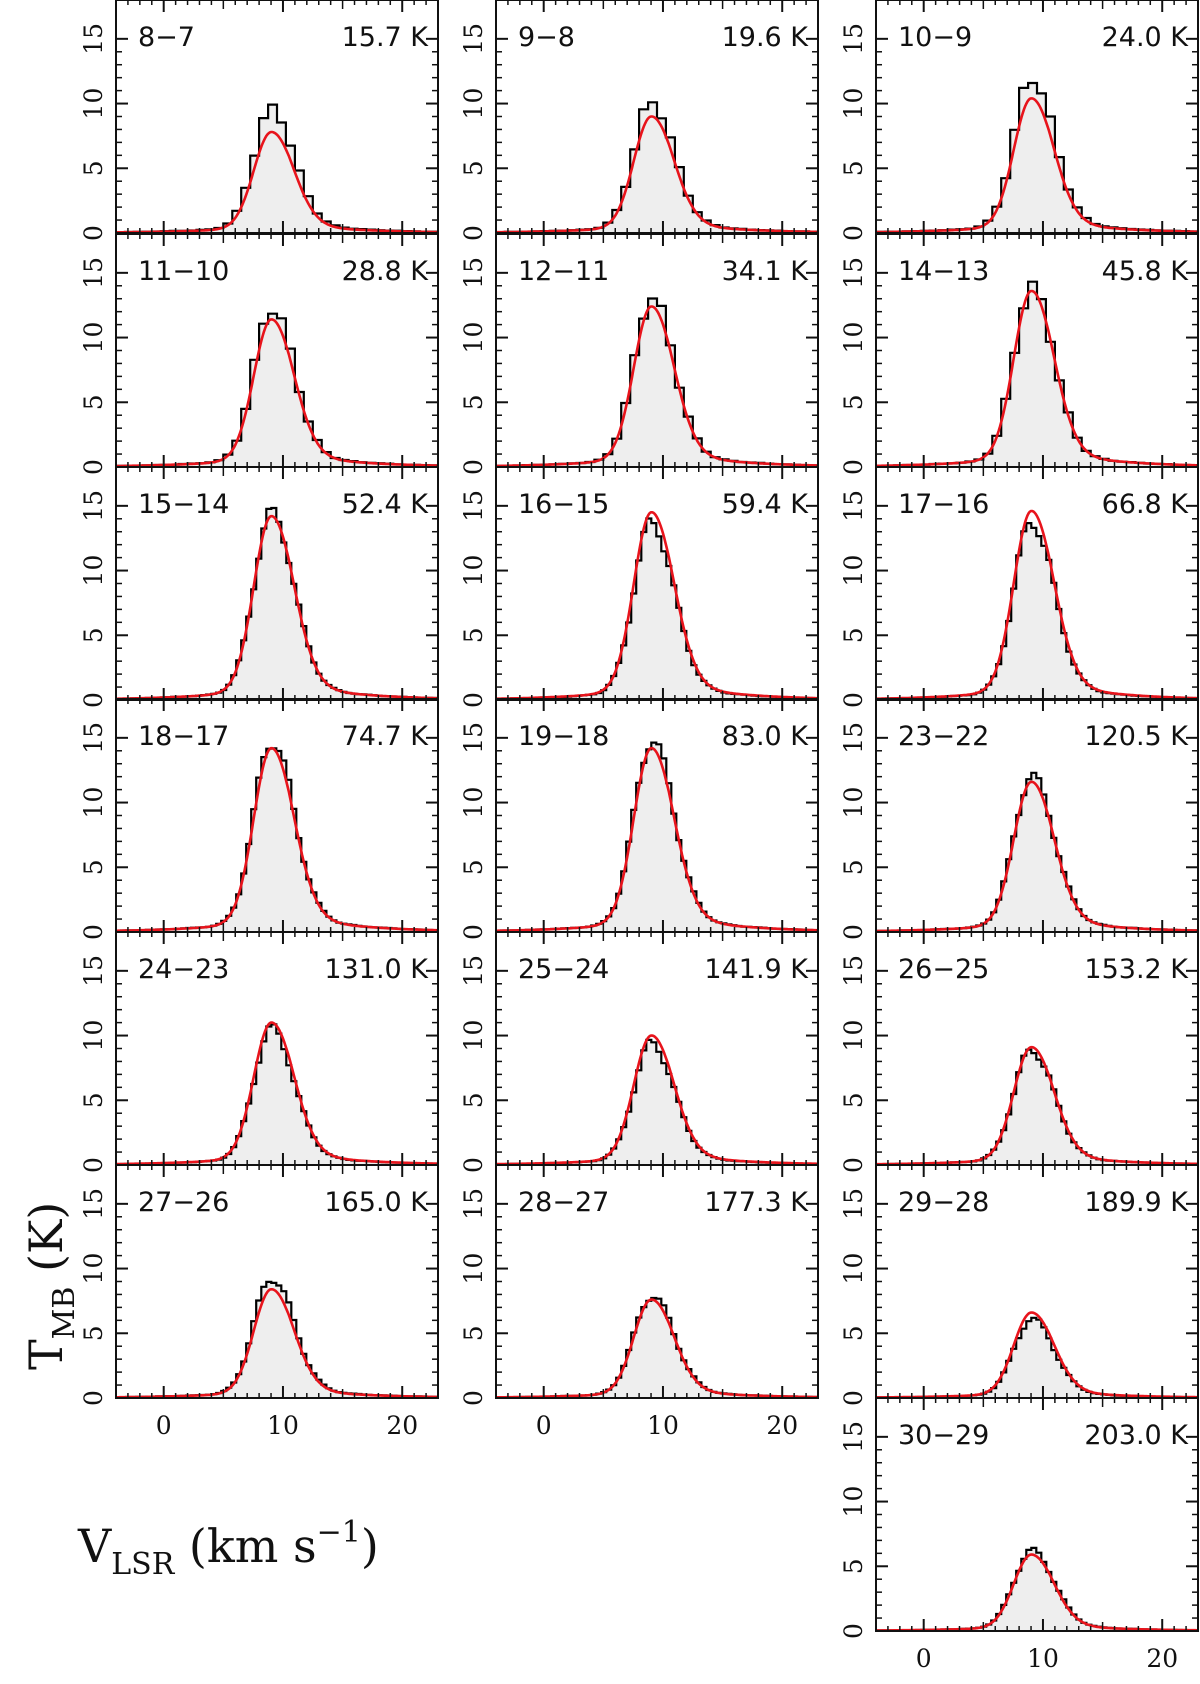 The image size is (1200, 1684). I want to click on x-axis-label-unit-b: ), so click(370, 1546).